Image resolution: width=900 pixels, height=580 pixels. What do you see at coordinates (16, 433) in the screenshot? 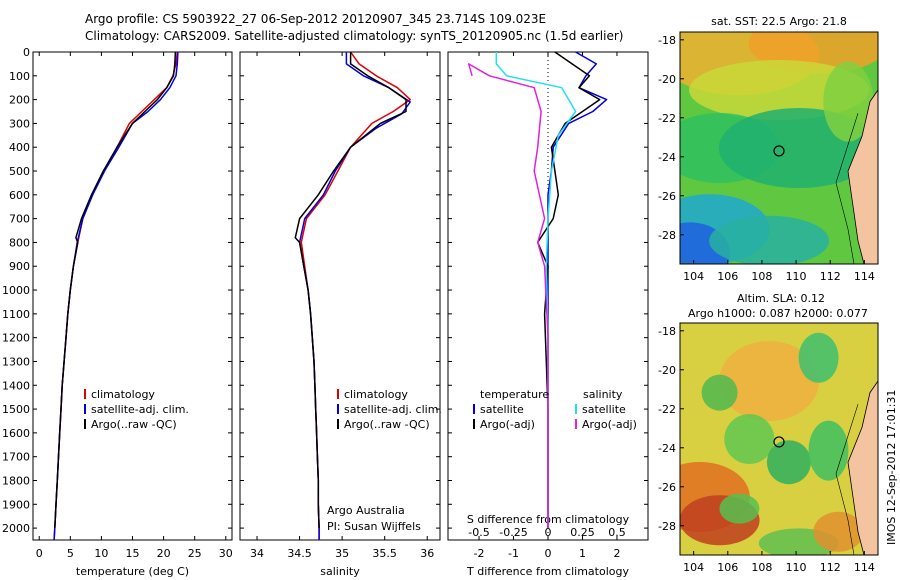
I see `y-tick-label: 1600` at bounding box center [16, 433].